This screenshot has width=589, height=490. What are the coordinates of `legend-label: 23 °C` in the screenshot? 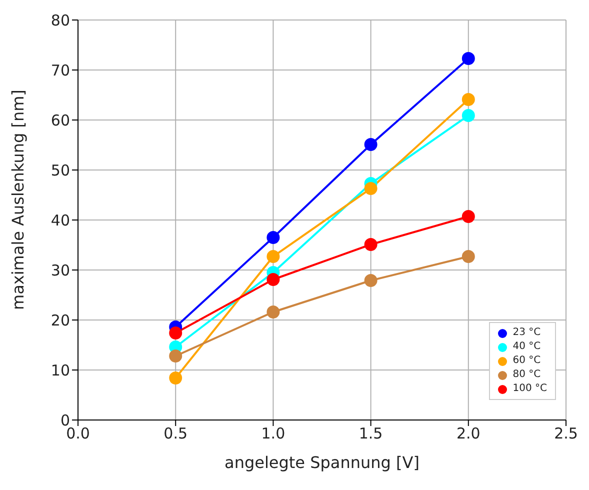 It's located at (526, 333).